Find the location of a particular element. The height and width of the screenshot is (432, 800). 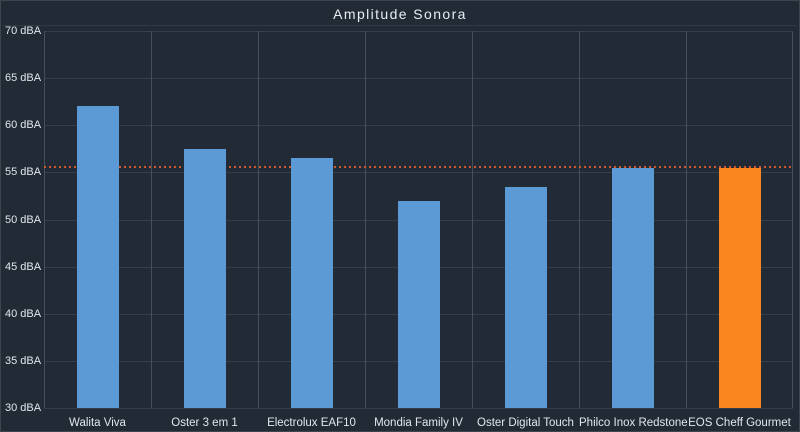

x-category-label: Mondia Family IV is located at coordinates (418, 423).